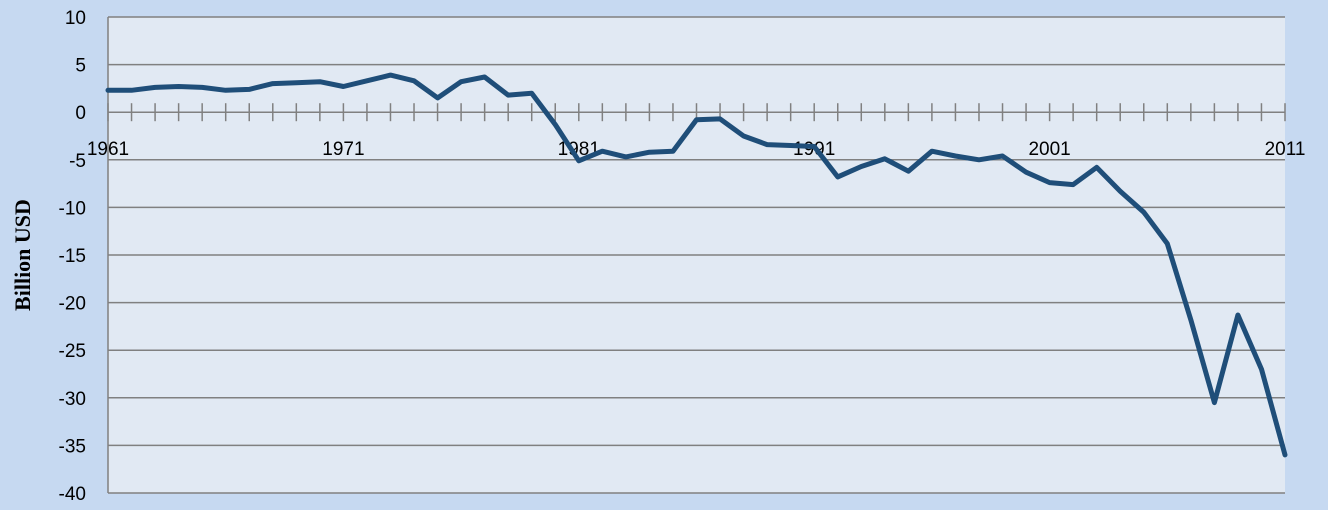 This screenshot has height=510, width=1328. I want to click on y-tick-label: -15, so click(72, 256).